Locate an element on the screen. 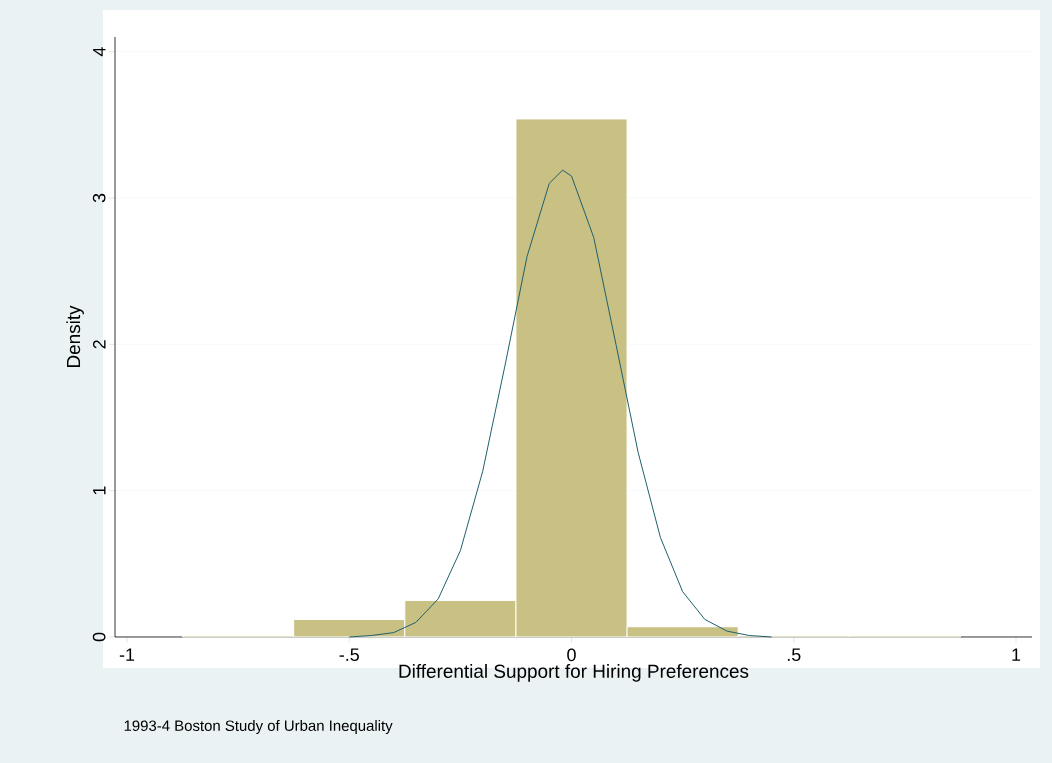  x-tick-label: -1 is located at coordinates (127, 654).